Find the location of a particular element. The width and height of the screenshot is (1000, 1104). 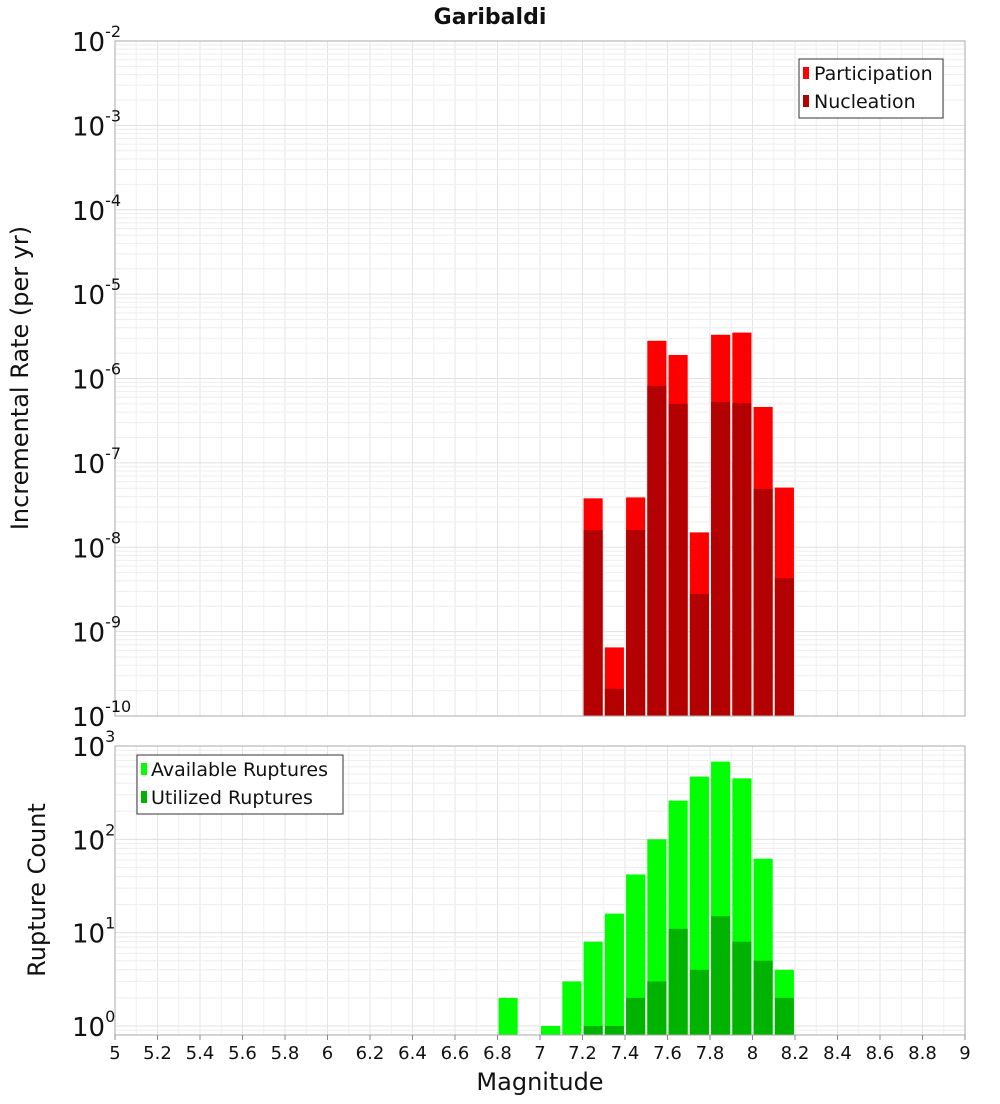

x-tick-label: 7.8 is located at coordinates (710, 1053).